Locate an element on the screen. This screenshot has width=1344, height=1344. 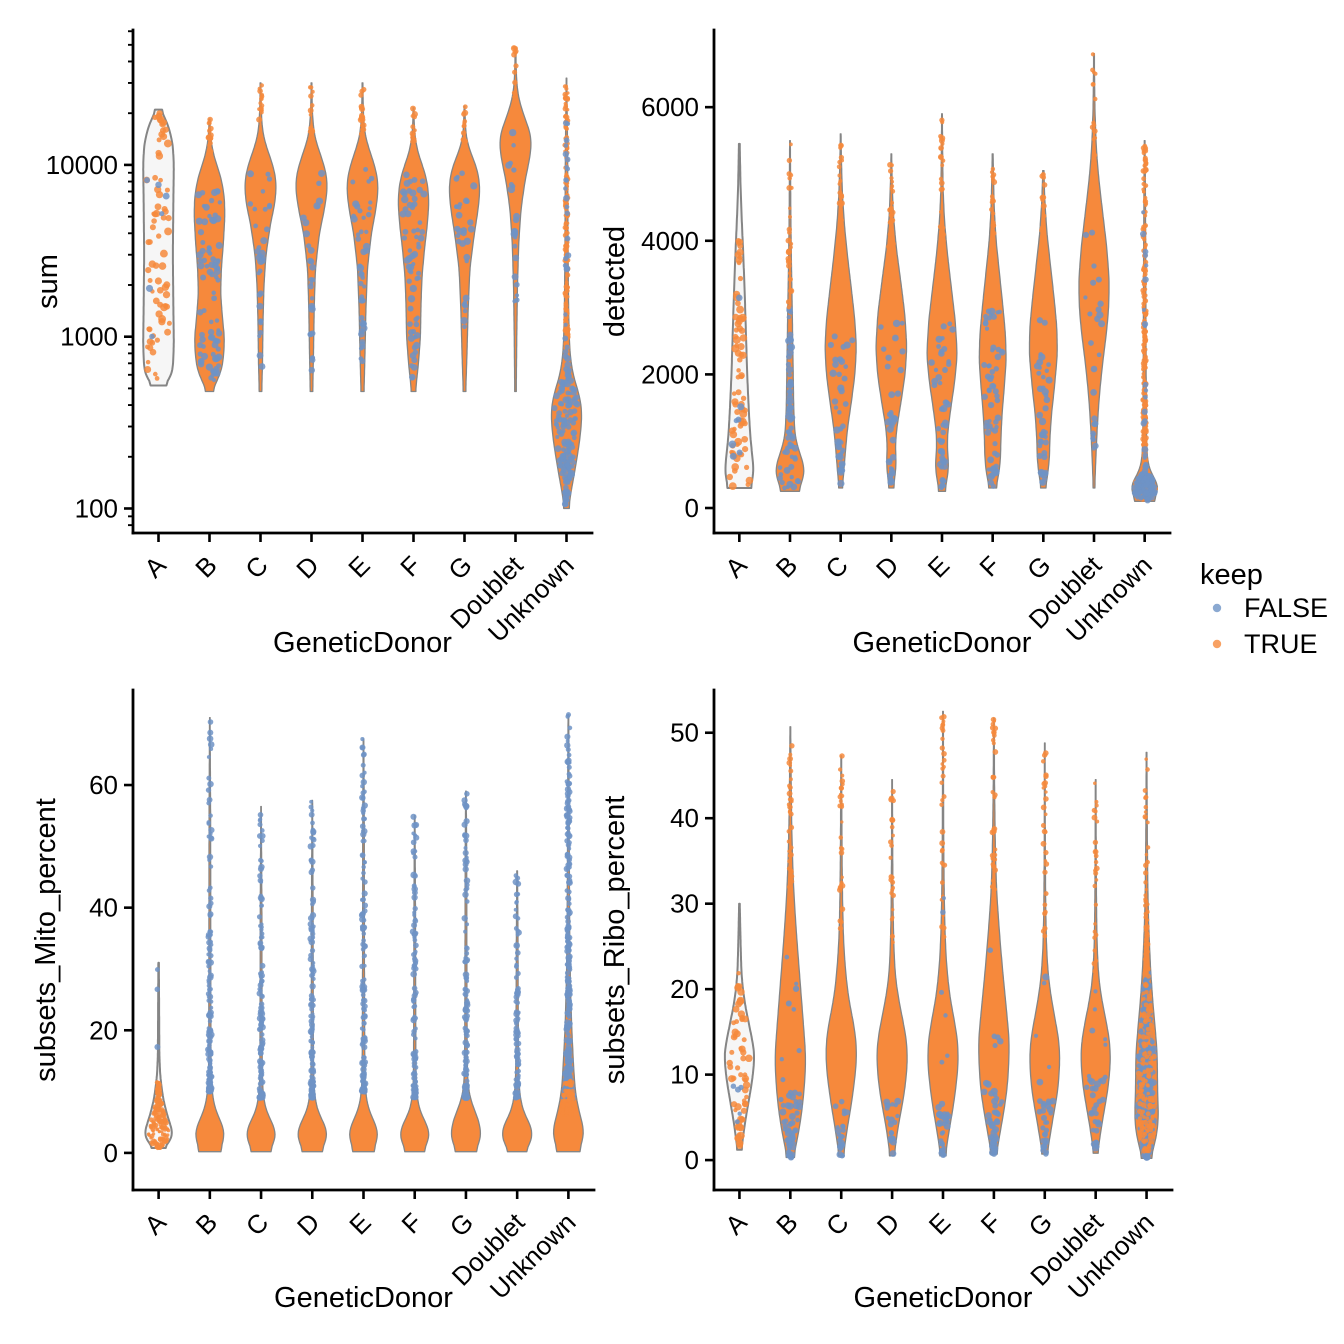
points-subsets_Mito_percent-D-false is located at coordinates (312, 950).